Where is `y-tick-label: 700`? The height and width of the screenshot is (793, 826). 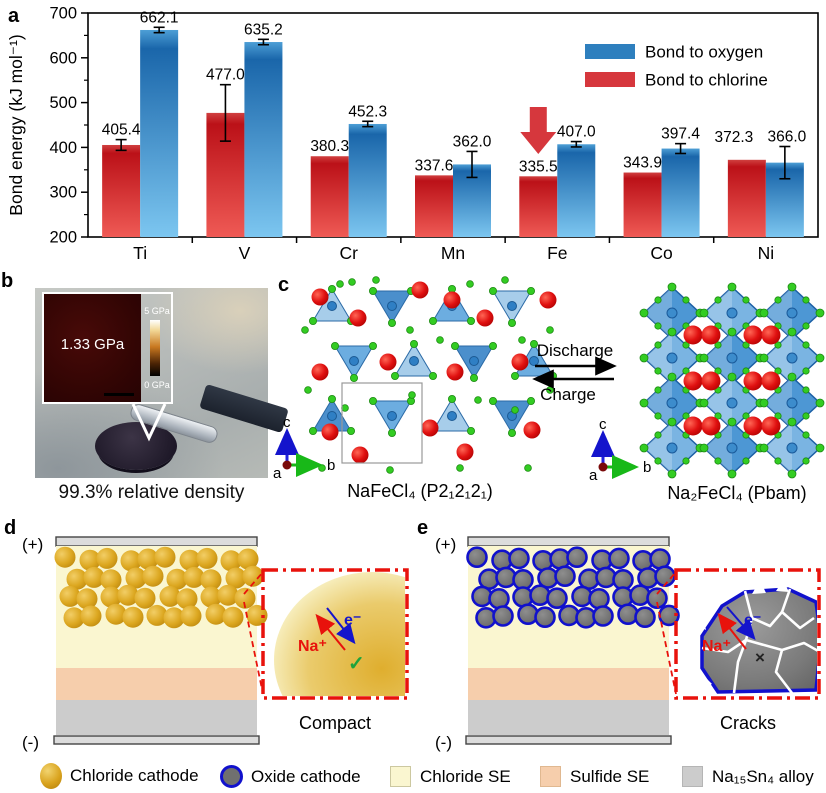 y-tick-label: 700 is located at coordinates (63, 14).